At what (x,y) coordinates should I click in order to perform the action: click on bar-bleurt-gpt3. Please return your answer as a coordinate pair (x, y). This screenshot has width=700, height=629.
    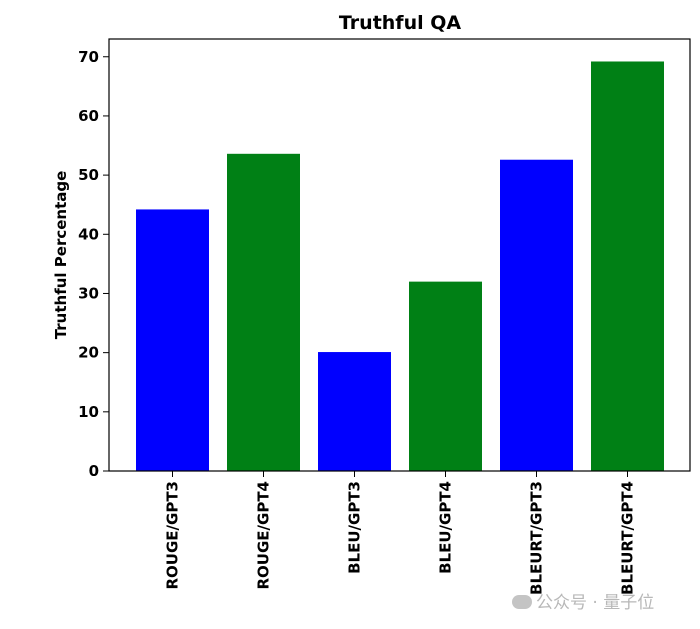
    Looking at the image, I should click on (536, 315).